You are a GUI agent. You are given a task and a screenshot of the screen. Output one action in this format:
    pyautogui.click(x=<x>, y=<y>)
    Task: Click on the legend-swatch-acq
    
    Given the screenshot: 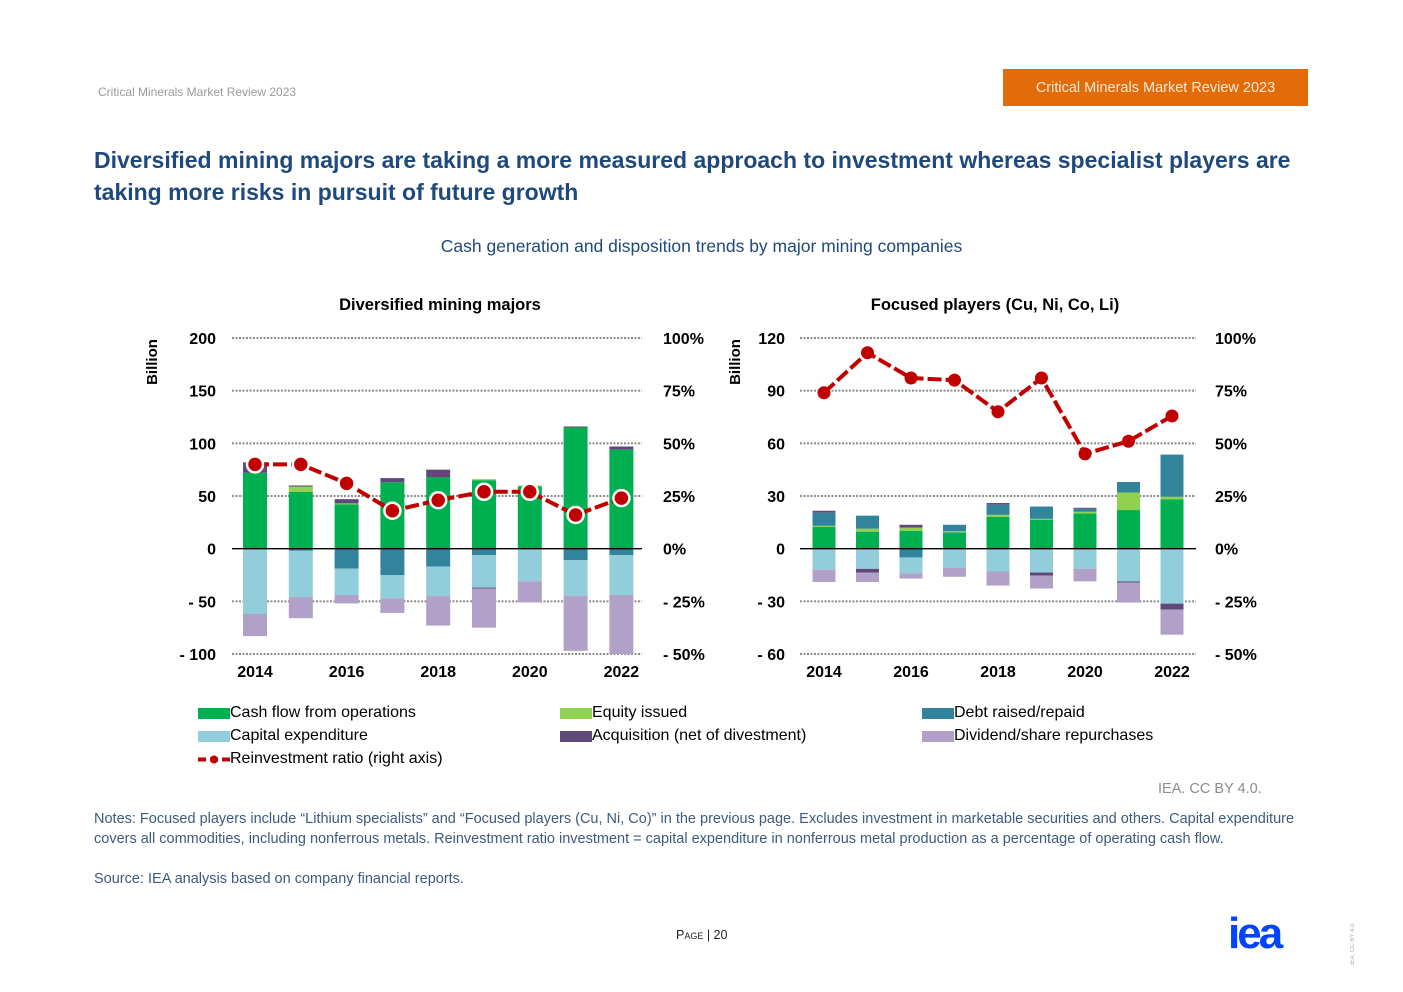 What is the action you would take?
    pyautogui.click(x=576, y=736)
    